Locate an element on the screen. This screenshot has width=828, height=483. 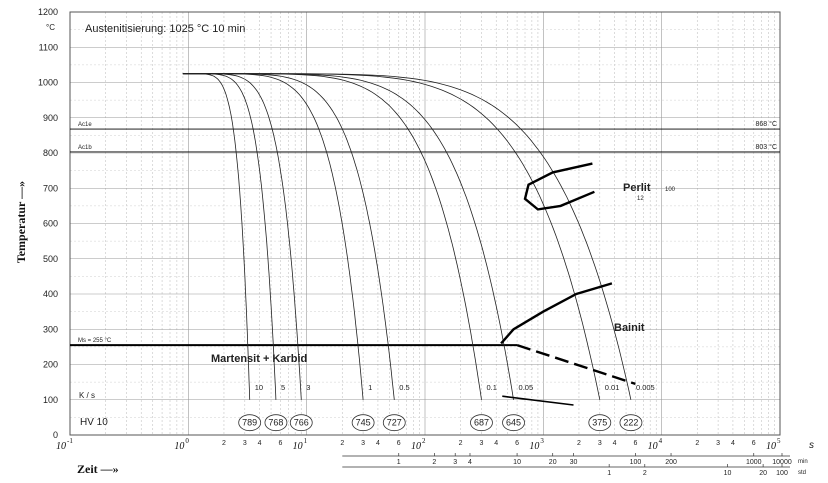
x-tick-exponent: 1 is located at coordinates (306, 441).